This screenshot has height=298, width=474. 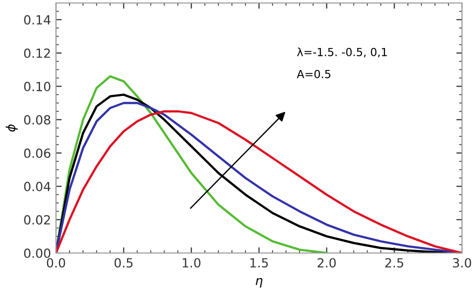 I want to click on y-tick-label: 0.04, so click(x=37, y=187).